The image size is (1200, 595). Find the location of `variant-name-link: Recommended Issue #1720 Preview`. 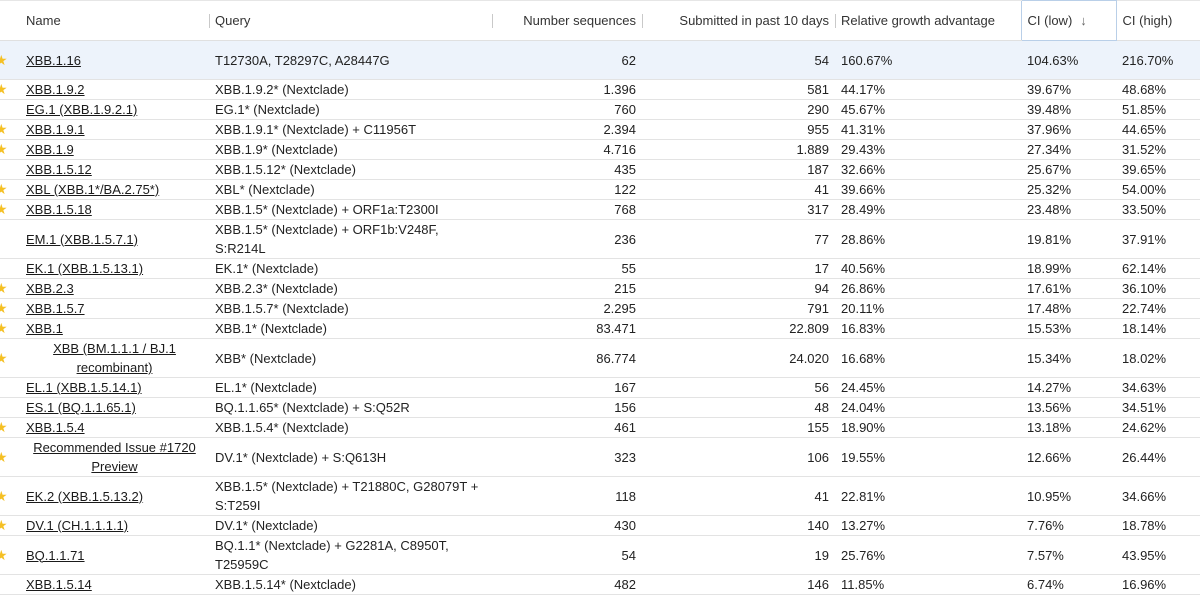

variant-name-link: Recommended Issue #1720 Preview is located at coordinates (114, 457).